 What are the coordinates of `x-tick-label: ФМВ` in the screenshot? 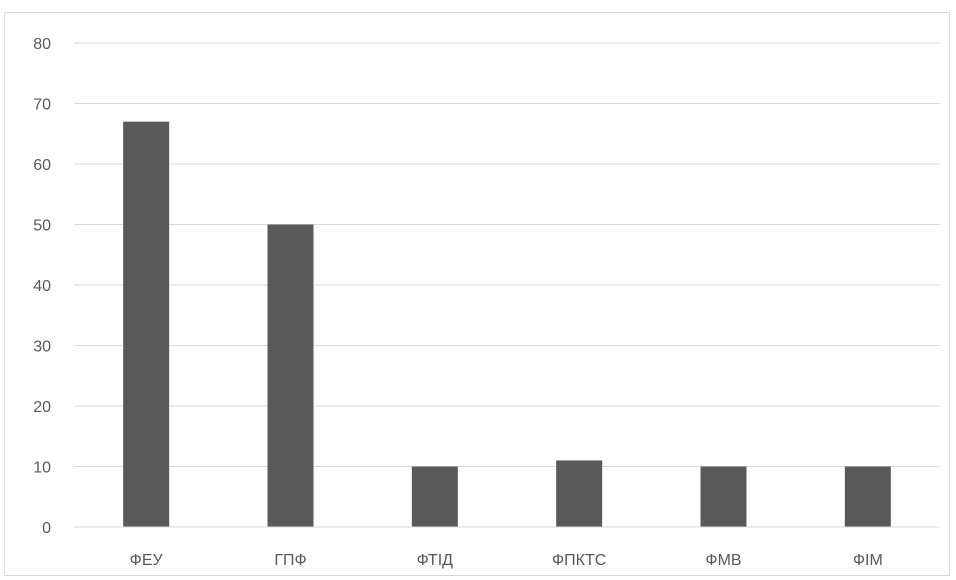 It's located at (723, 560).